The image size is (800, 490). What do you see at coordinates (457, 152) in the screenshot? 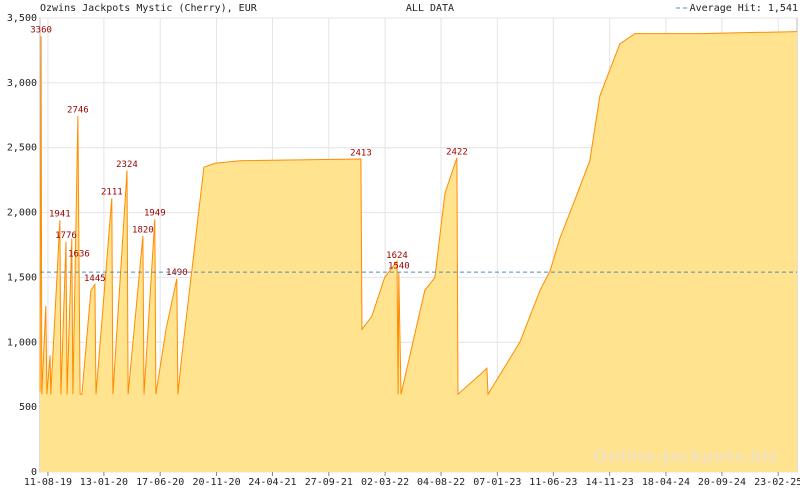
I see `value-label: 2422` at bounding box center [457, 152].